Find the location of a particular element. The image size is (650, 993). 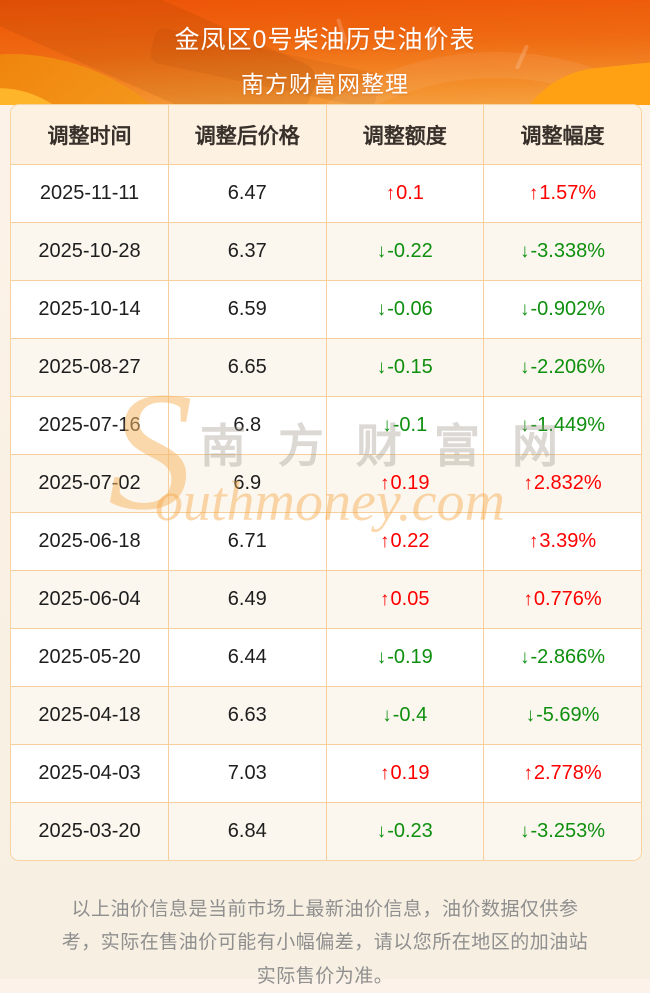

change-amount-value: -0.4 is located at coordinates (410, 715).